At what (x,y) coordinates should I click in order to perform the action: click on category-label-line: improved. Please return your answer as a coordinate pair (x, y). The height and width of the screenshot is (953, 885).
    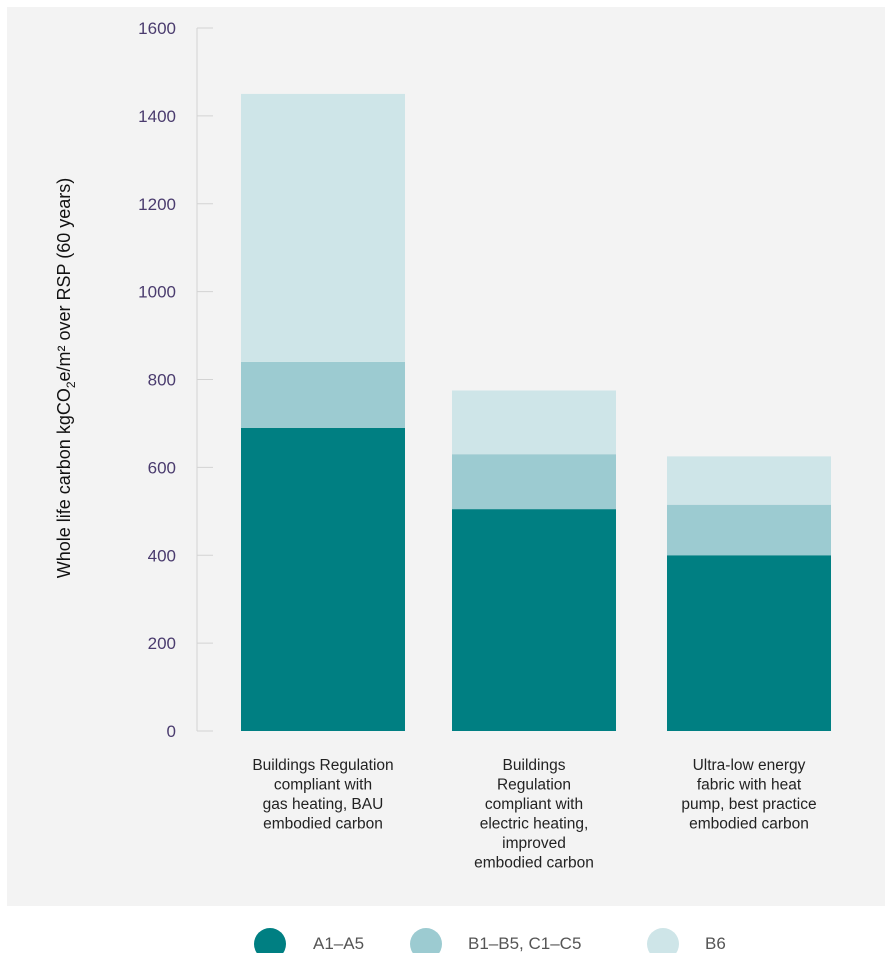
    Looking at the image, I should click on (534, 843).